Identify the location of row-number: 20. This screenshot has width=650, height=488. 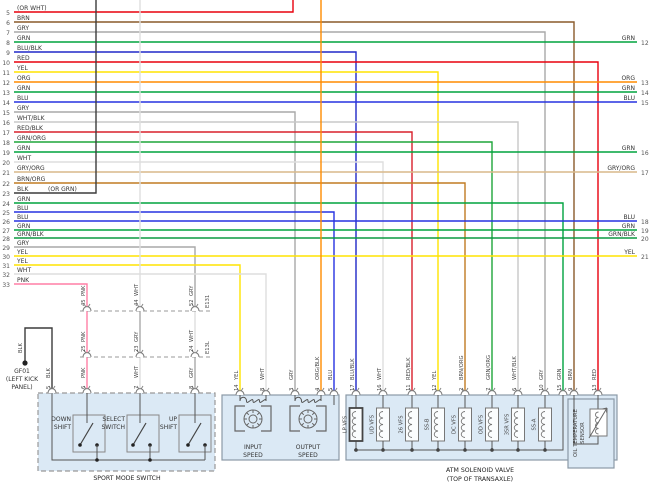
(645, 239).